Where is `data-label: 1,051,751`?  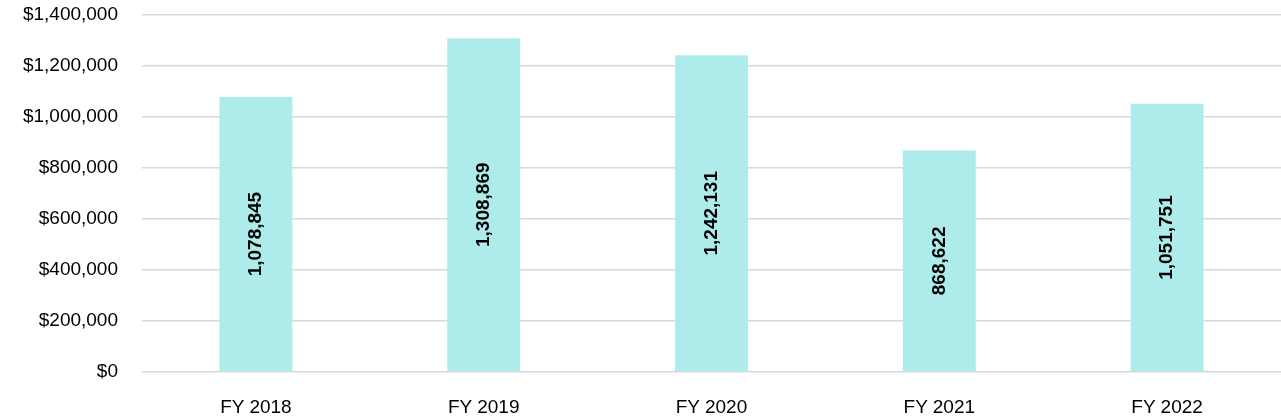
data-label: 1,051,751 is located at coordinates (1166, 237).